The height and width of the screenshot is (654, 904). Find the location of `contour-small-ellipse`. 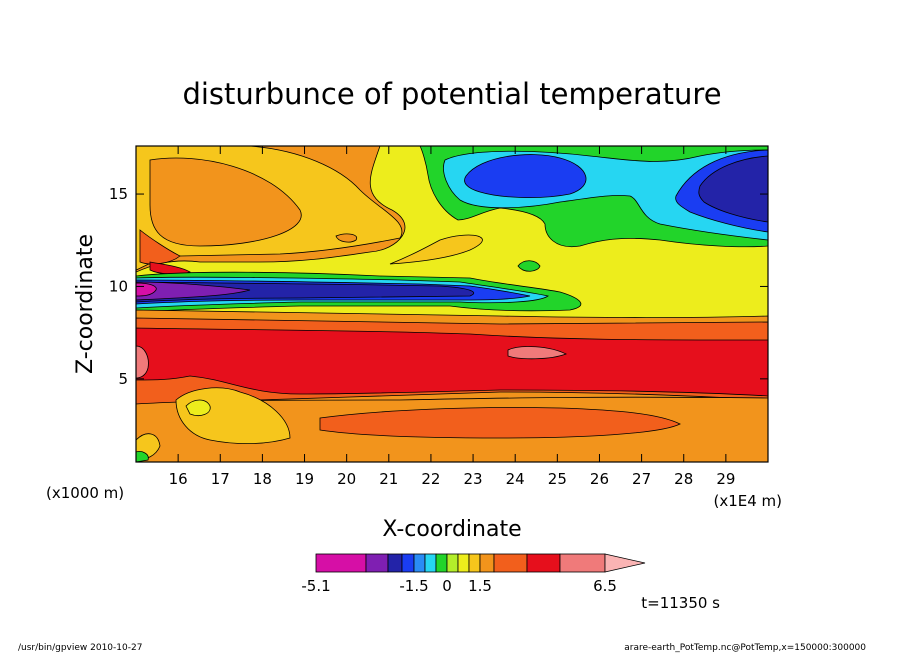

contour-small-ellipse is located at coordinates (346, 238).